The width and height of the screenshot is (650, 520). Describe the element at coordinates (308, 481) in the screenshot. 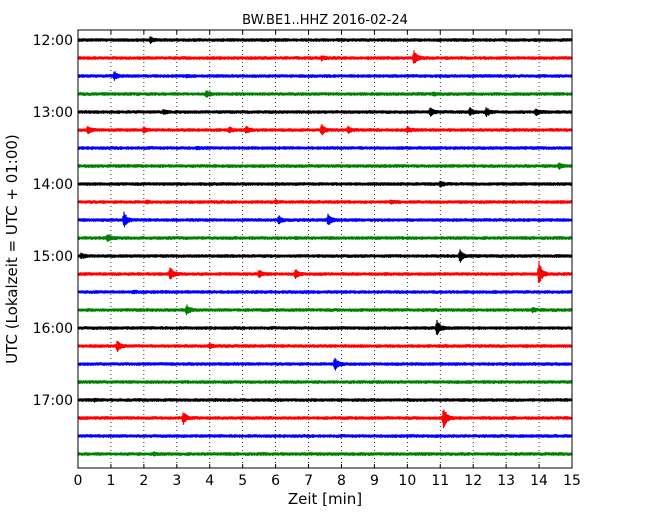

I see `x-tick-label: 7` at that location.